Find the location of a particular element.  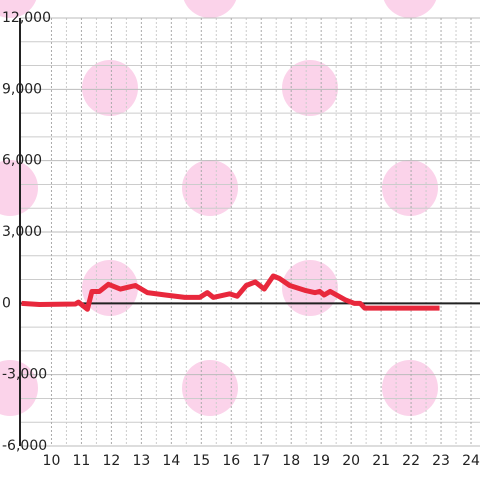

x-tick-label: 13 is located at coordinates (141, 461).